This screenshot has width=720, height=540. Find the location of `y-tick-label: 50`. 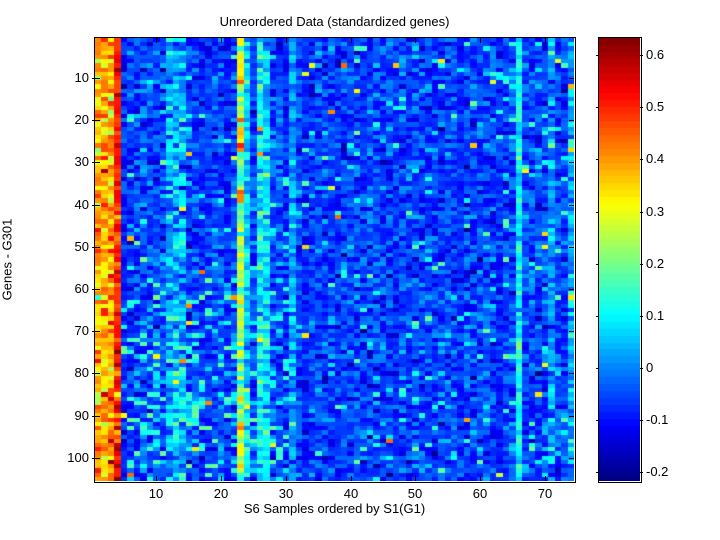

y-tick-label: 50 is located at coordinates (81, 246).